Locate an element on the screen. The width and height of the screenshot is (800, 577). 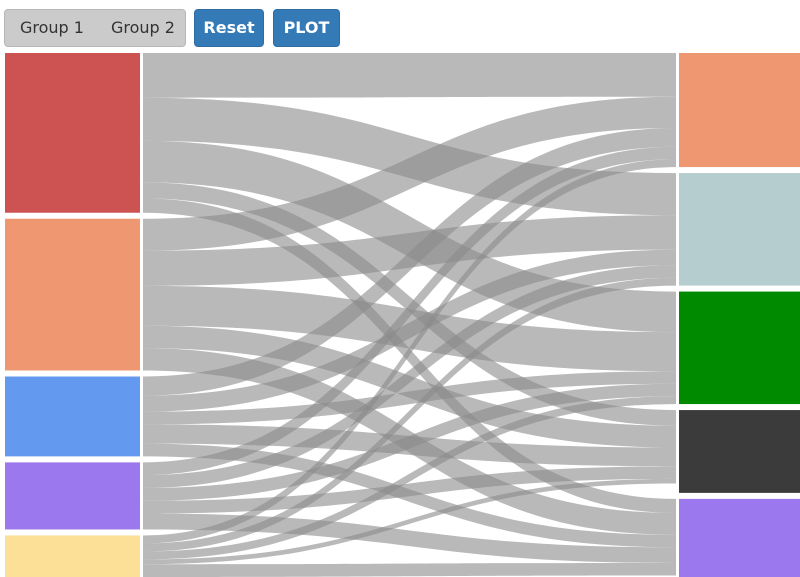
left-node-L3 is located at coordinates (72, 416).